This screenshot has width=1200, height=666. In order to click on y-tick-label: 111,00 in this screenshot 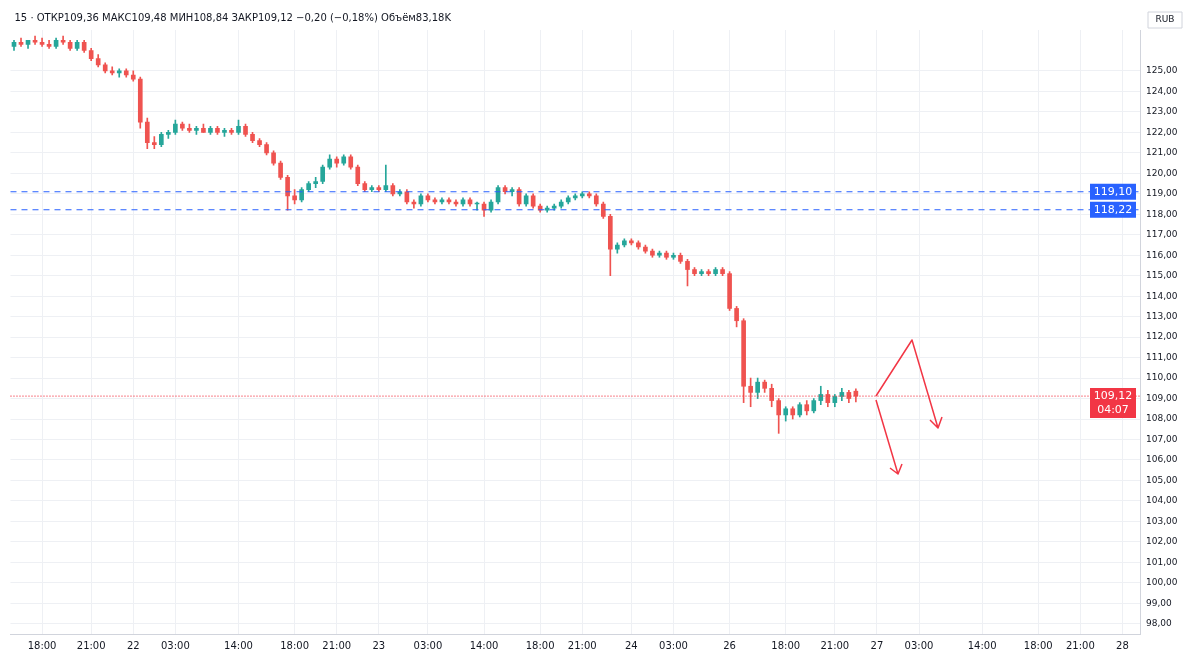, I will do `click(1162, 356)`.